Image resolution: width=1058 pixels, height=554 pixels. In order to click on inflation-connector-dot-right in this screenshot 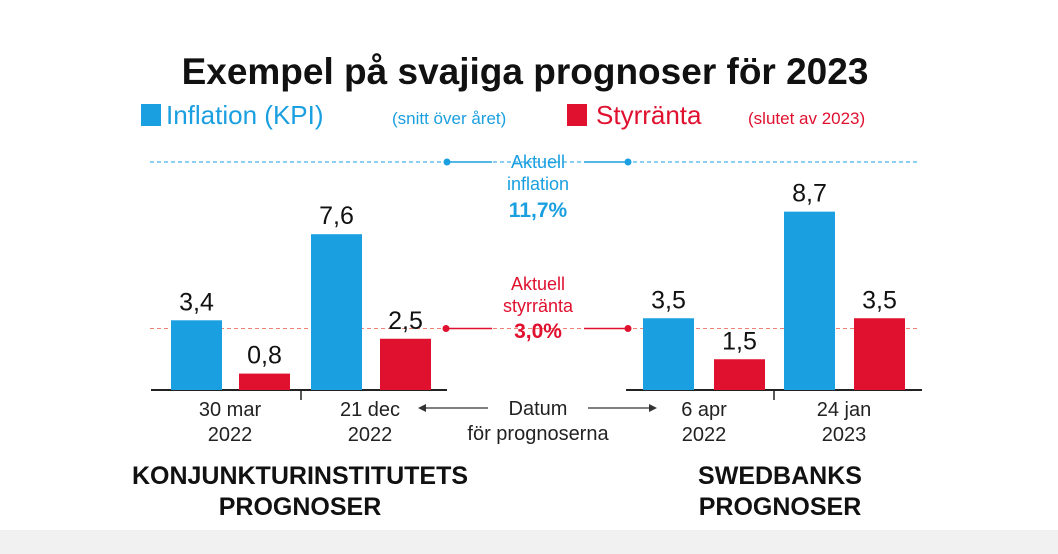, I will do `click(628, 162)`.